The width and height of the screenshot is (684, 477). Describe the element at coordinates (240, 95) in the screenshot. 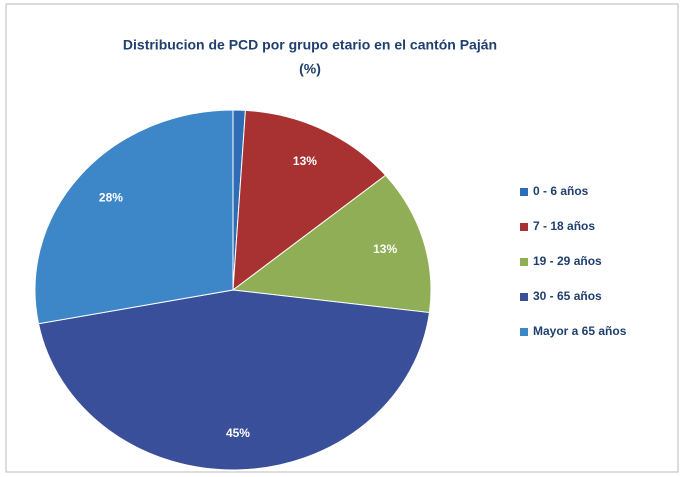

I see `data-label: 1%` at that location.